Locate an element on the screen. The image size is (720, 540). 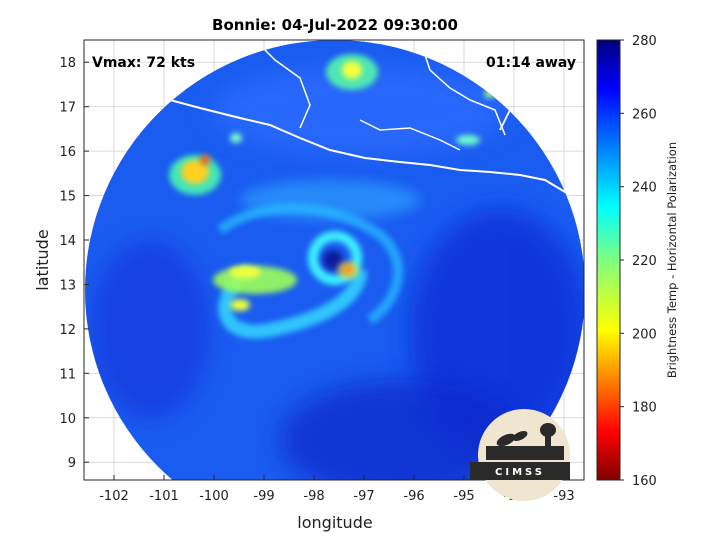
band-sw is located at coordinates (240, 305).